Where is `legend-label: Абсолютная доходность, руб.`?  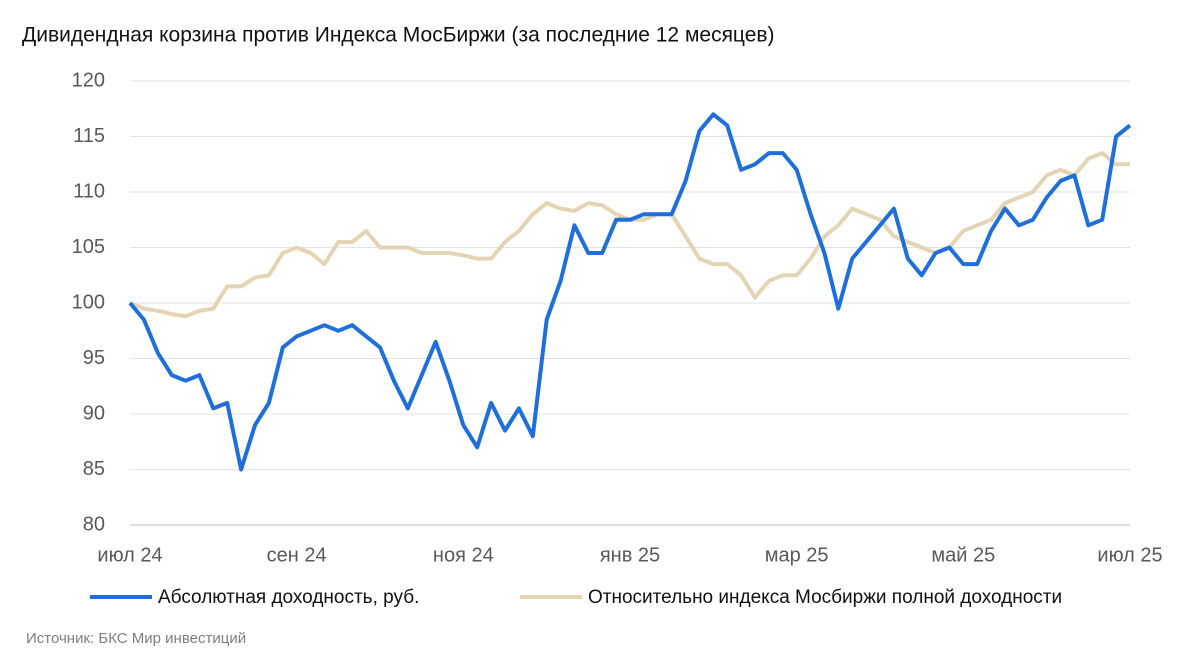
legend-label: Абсолютная доходность, руб. is located at coordinates (288, 597).